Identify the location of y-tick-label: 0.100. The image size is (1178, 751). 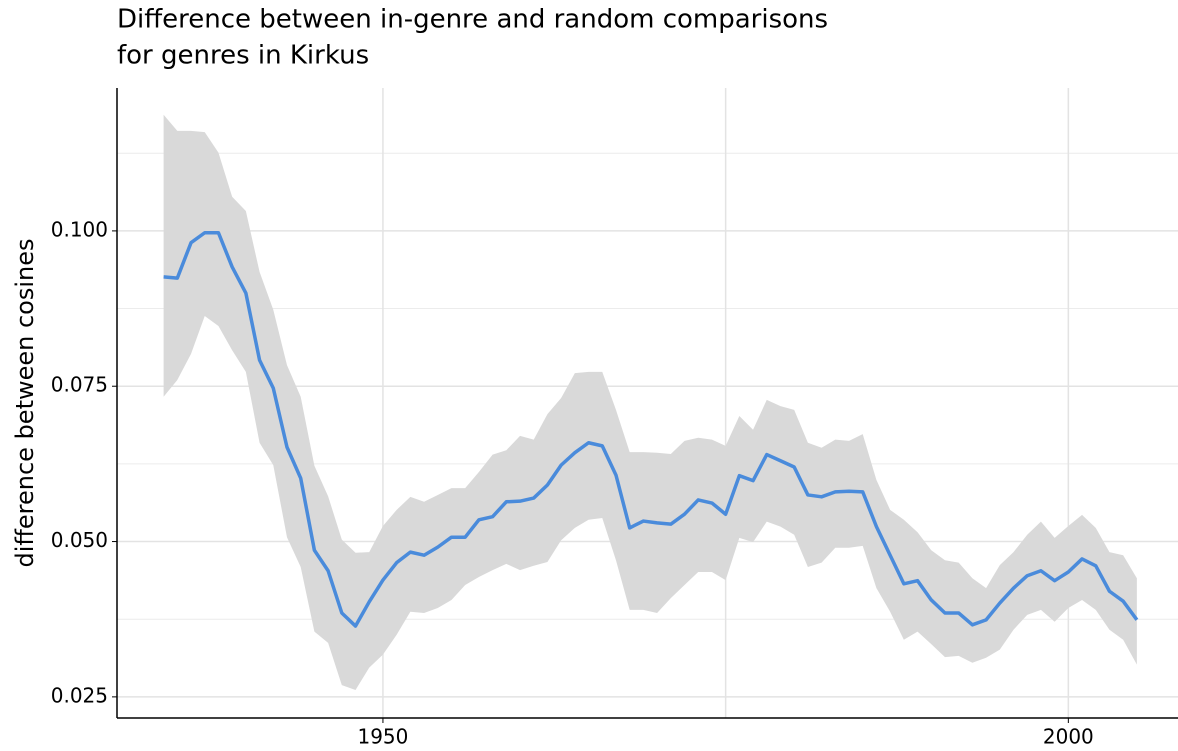
(79, 229).